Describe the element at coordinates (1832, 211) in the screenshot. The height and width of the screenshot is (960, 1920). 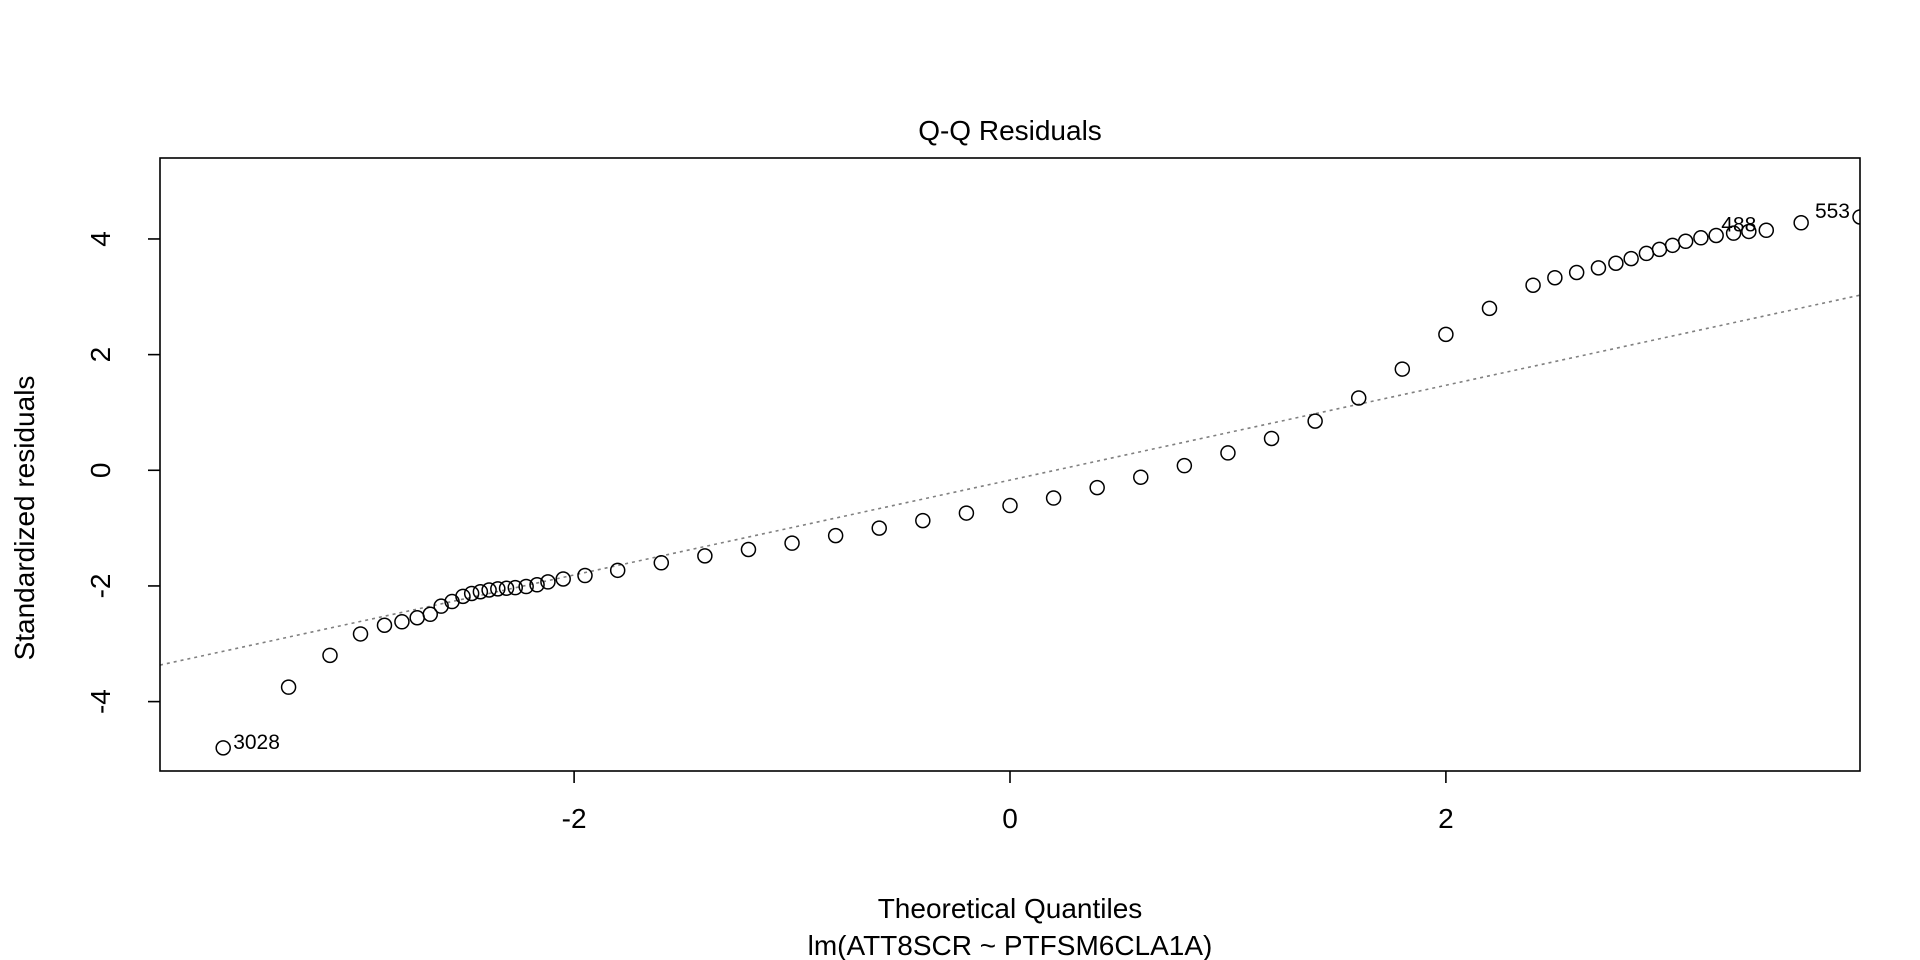
I see `point-label: 553` at that location.